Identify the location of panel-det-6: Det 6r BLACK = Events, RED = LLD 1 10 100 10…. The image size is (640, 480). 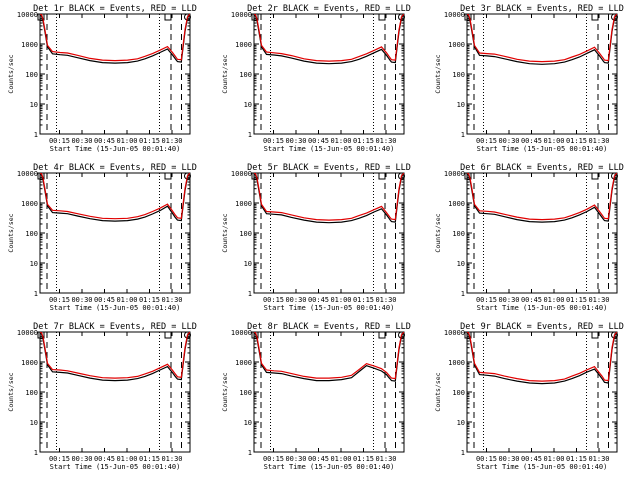
(529, 237).